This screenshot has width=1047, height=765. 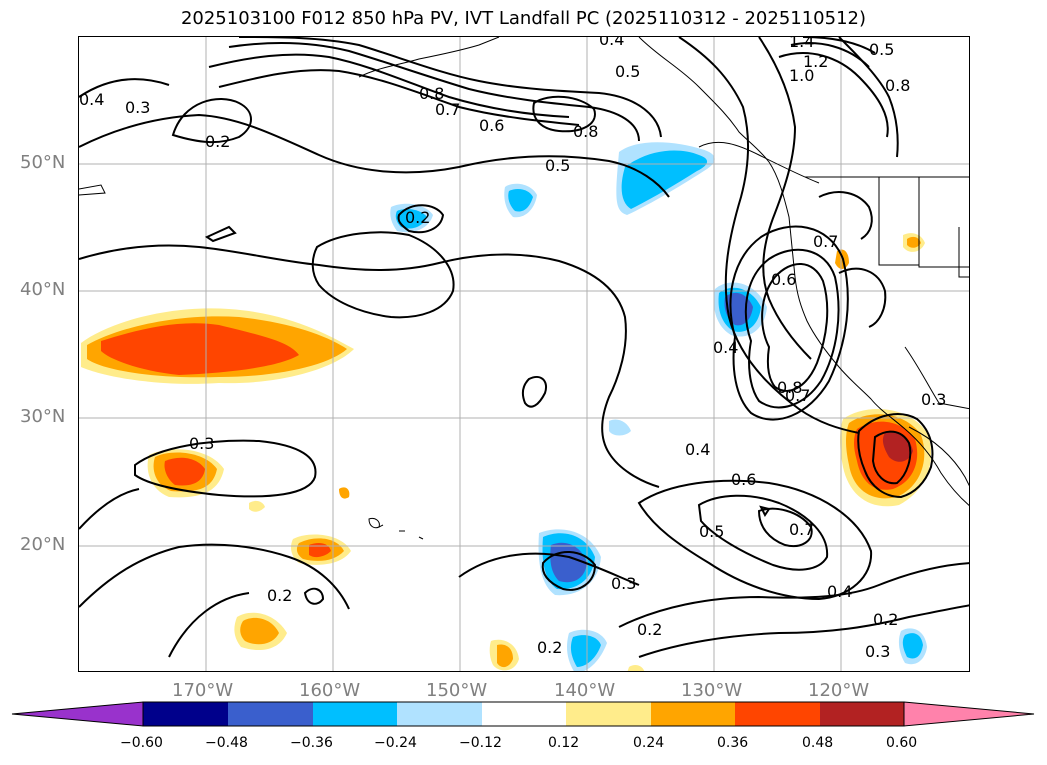 What do you see at coordinates (214, 576) in the screenshot?
I see `contour-0-2-southwest` at bounding box center [214, 576].